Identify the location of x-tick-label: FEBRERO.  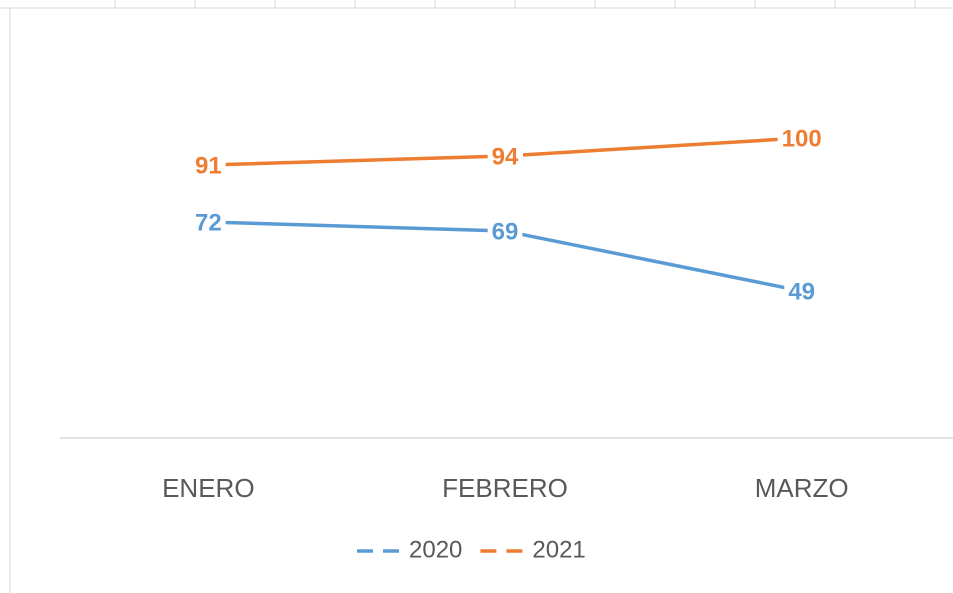
(505, 488).